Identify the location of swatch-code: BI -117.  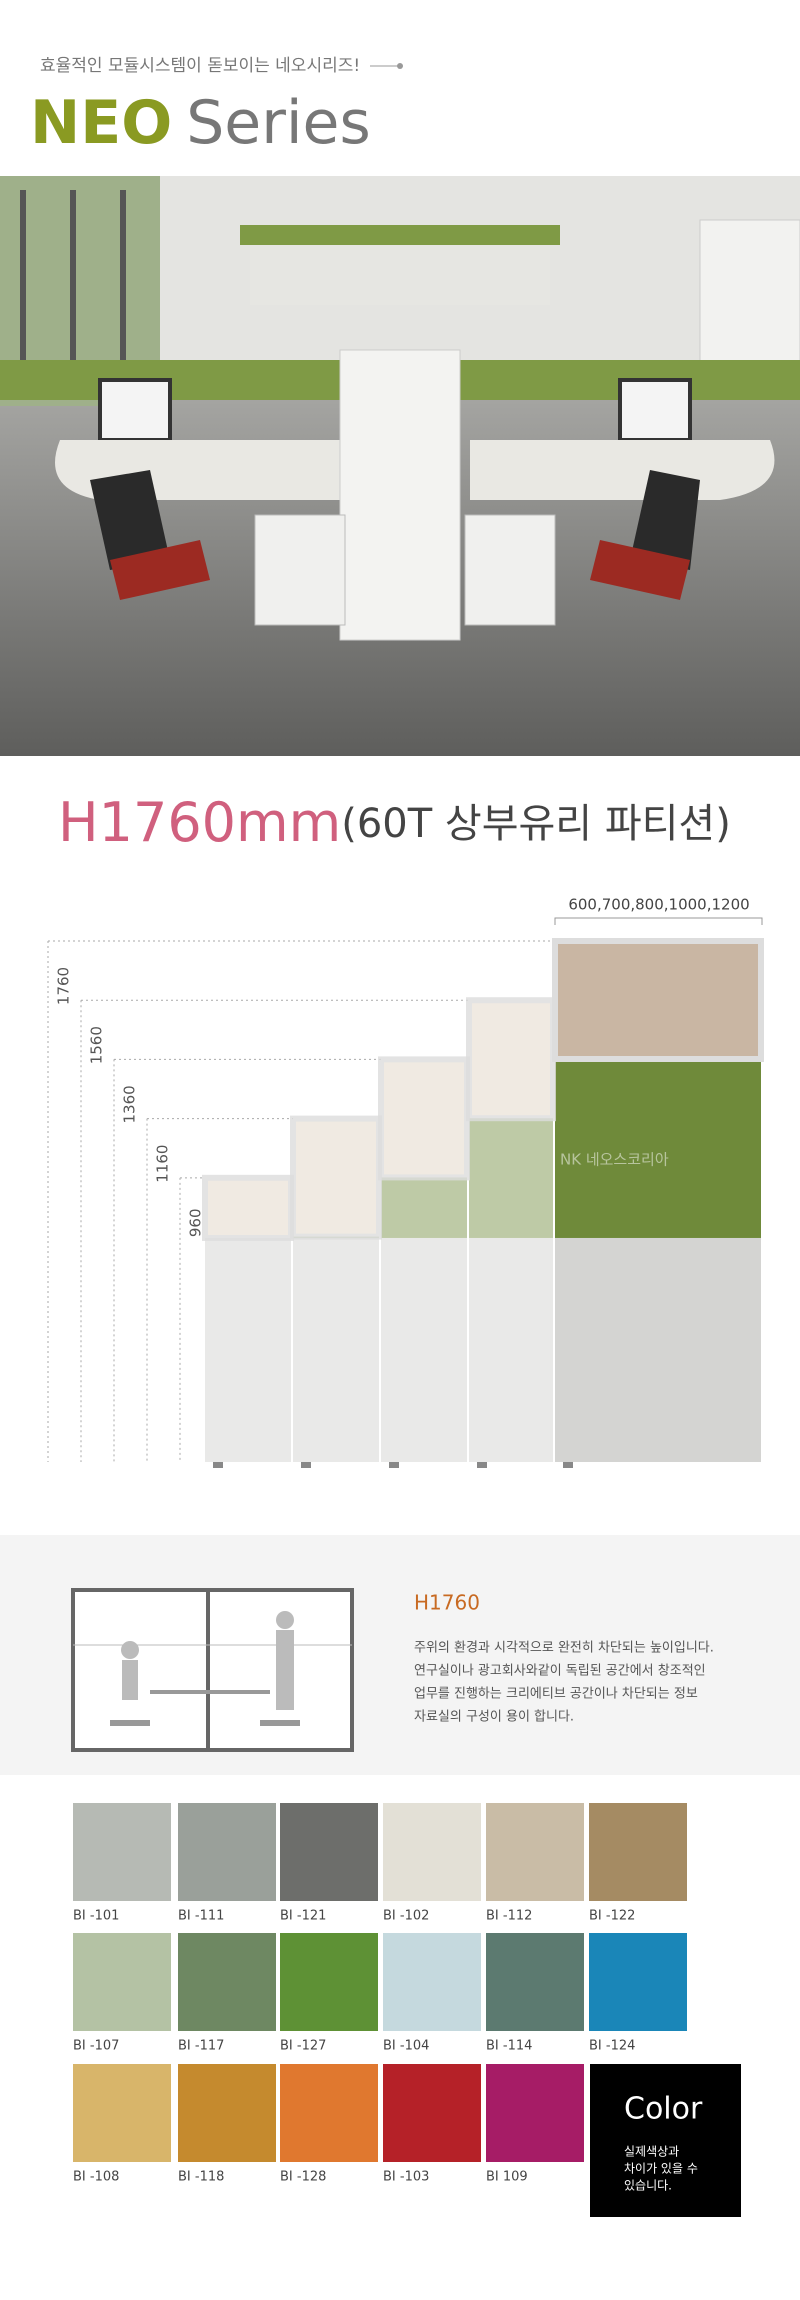
(201, 2046).